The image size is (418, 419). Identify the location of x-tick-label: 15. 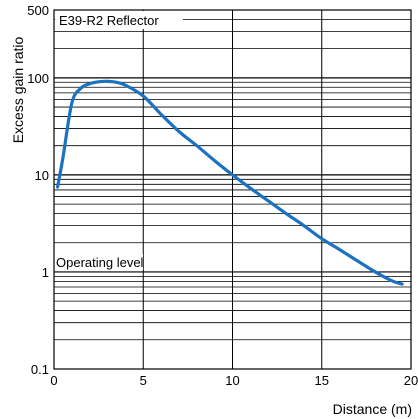
(322, 380).